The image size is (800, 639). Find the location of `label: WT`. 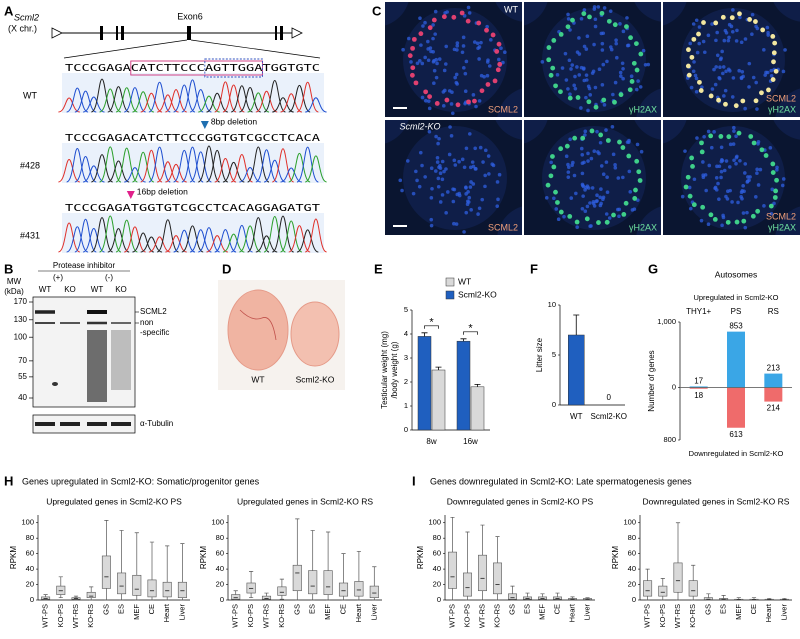

label: WT is located at coordinates (257, 379).